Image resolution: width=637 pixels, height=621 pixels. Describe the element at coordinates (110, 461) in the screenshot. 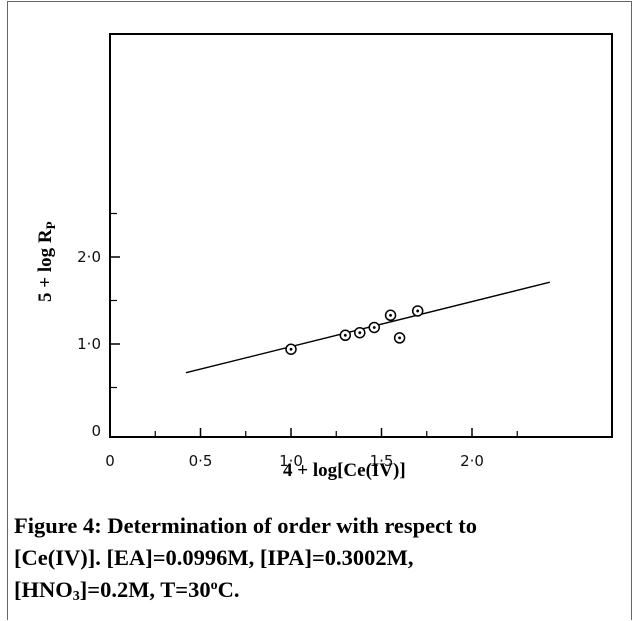

I see `x-tick-label: 0` at that location.